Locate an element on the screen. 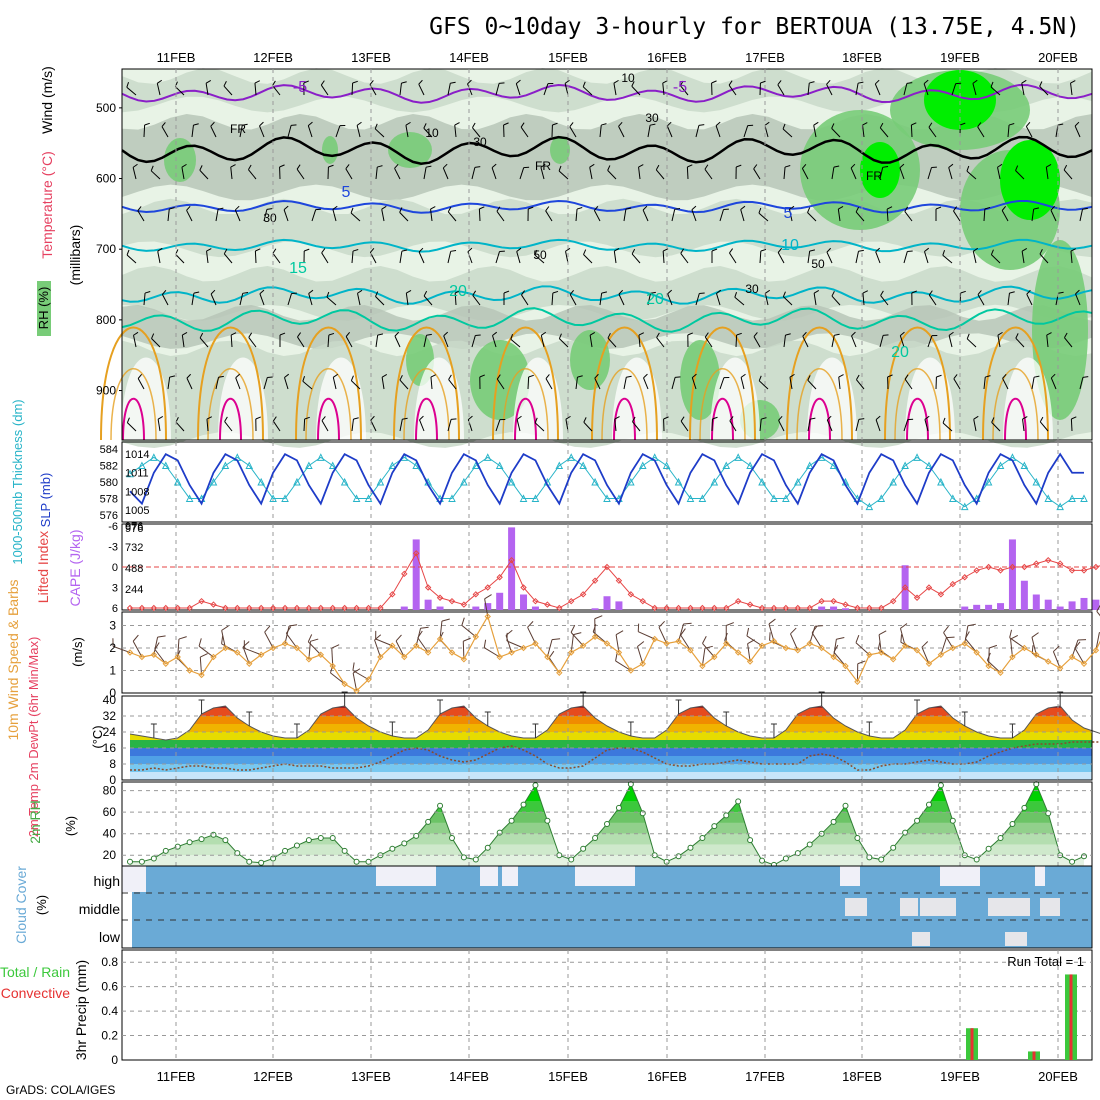  isotherm-35-arch is located at coordinates (230, 419).